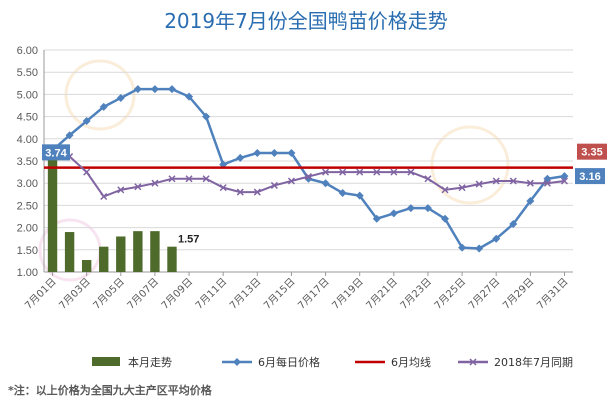  I want to click on end-label: 3.16, so click(589, 177).